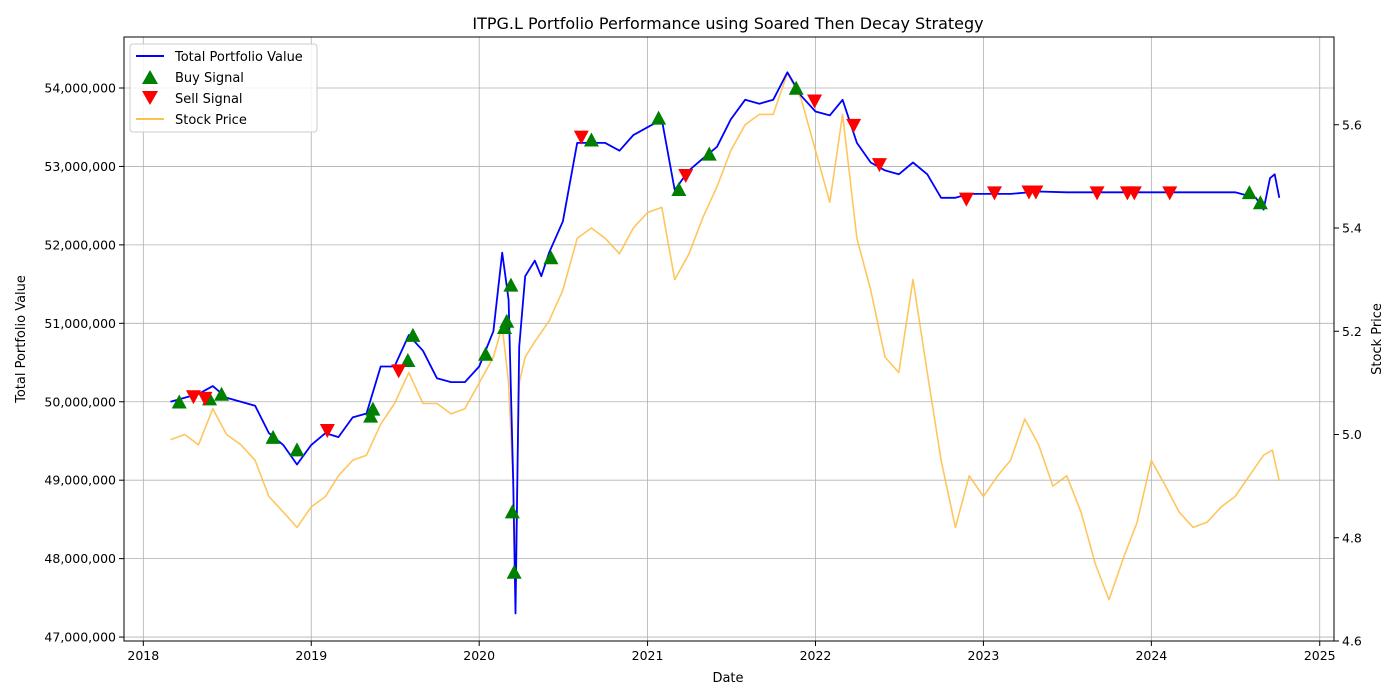  Describe the element at coordinates (80, 558) in the screenshot. I see `y-left-tick-label: 48,000,000` at that location.